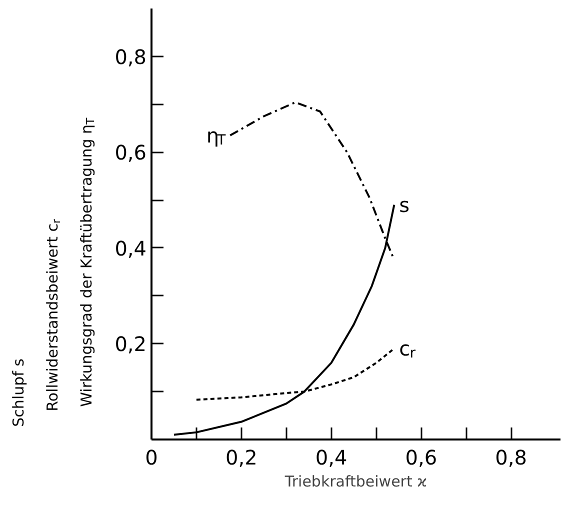 The width and height of the screenshot is (563, 509). What do you see at coordinates (421, 458) in the screenshot?
I see `x-tick-label: 0,6` at bounding box center [421, 458].